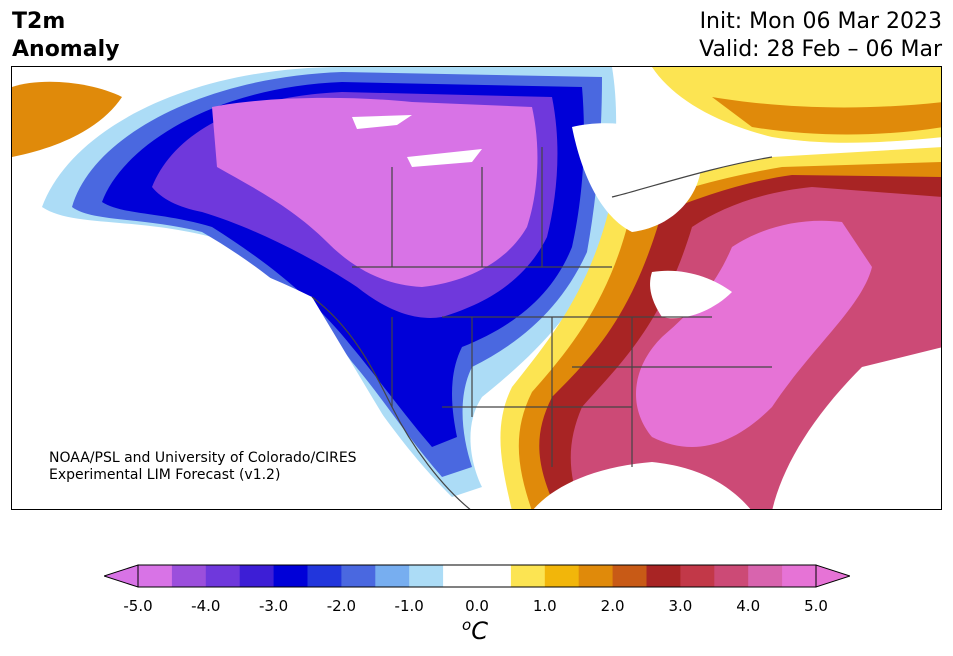  I want to click on colorbar-tick-label: -3.0, so click(273, 606).